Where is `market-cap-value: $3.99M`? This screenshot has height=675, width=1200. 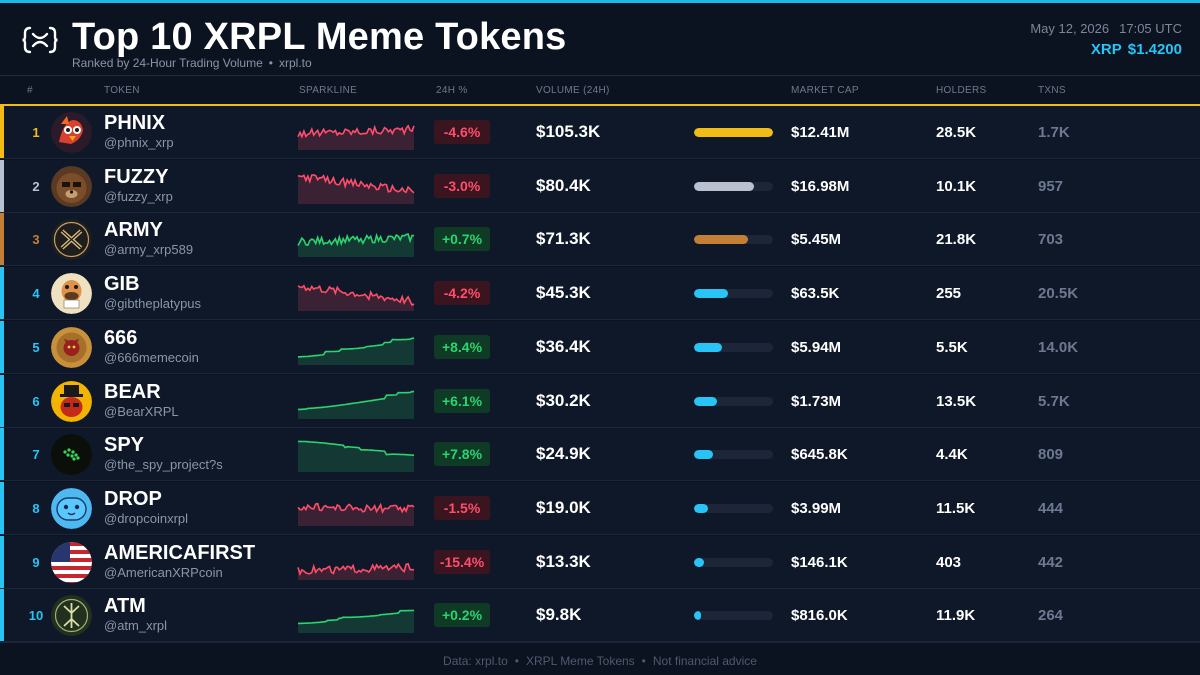 market-cap-value: $3.99M is located at coordinates (816, 508).